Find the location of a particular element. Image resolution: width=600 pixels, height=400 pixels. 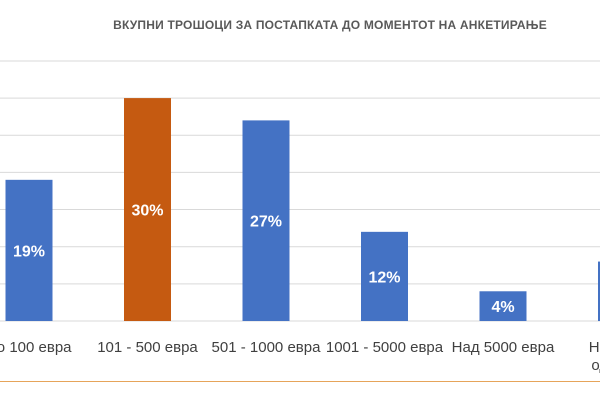

category-label: 101 - 500 евра is located at coordinates (147, 347).